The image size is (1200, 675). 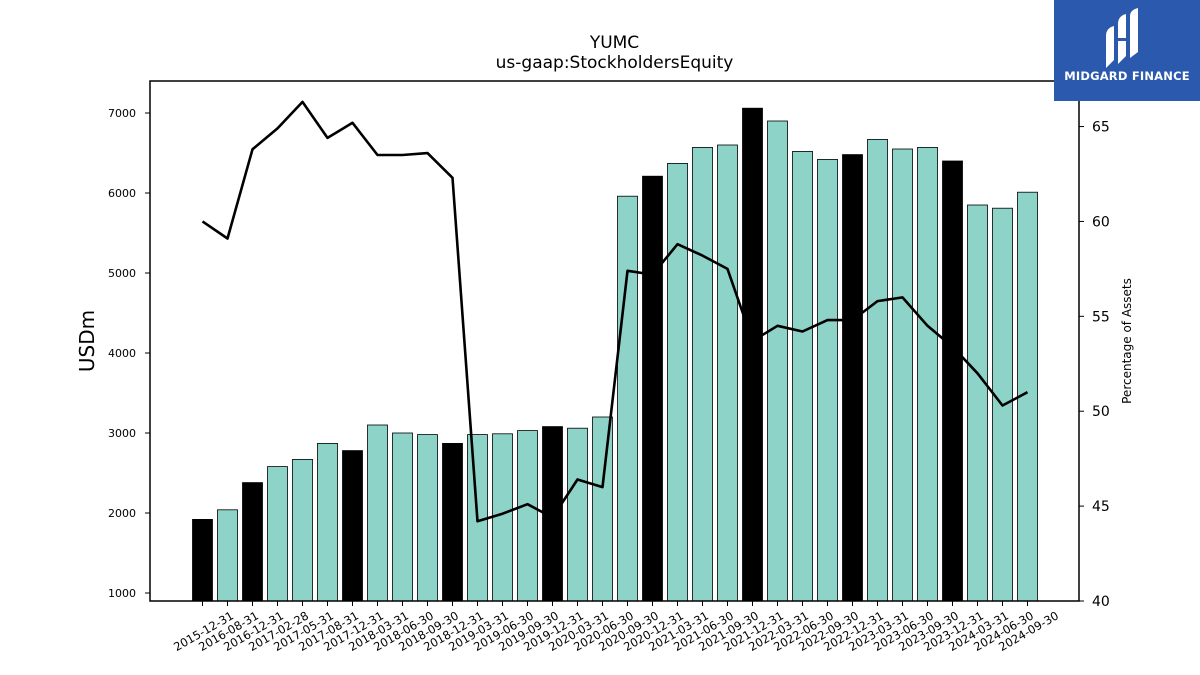 What do you see at coordinates (1101, 412) in the screenshot?
I see `y2-tick-label: 50` at bounding box center [1101, 412].